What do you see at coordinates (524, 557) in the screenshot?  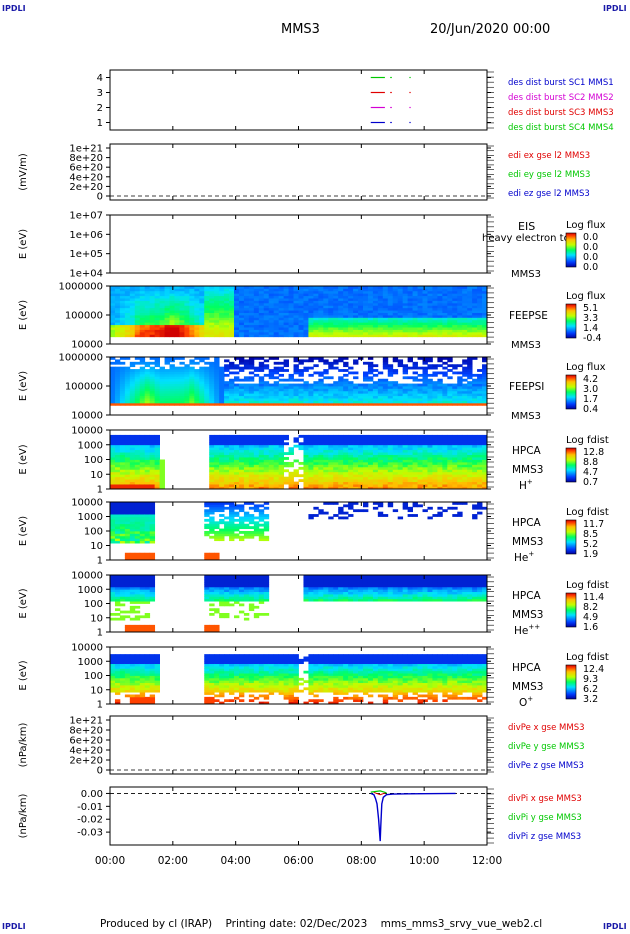 I see `species-label: He+` at bounding box center [524, 557].